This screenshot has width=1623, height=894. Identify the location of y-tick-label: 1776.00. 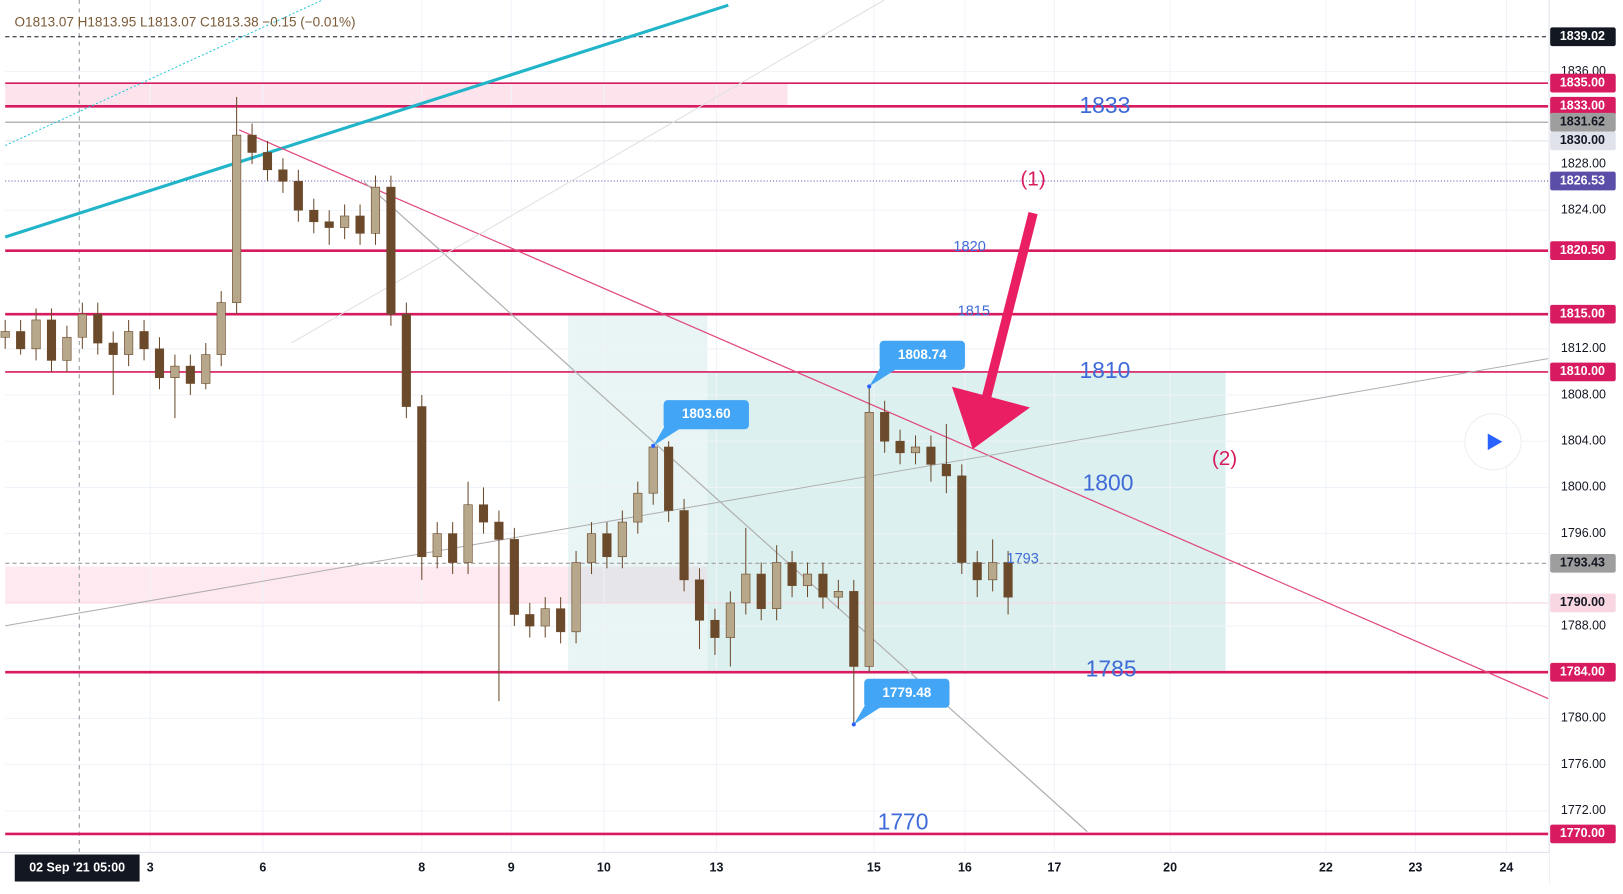
(1583, 764).